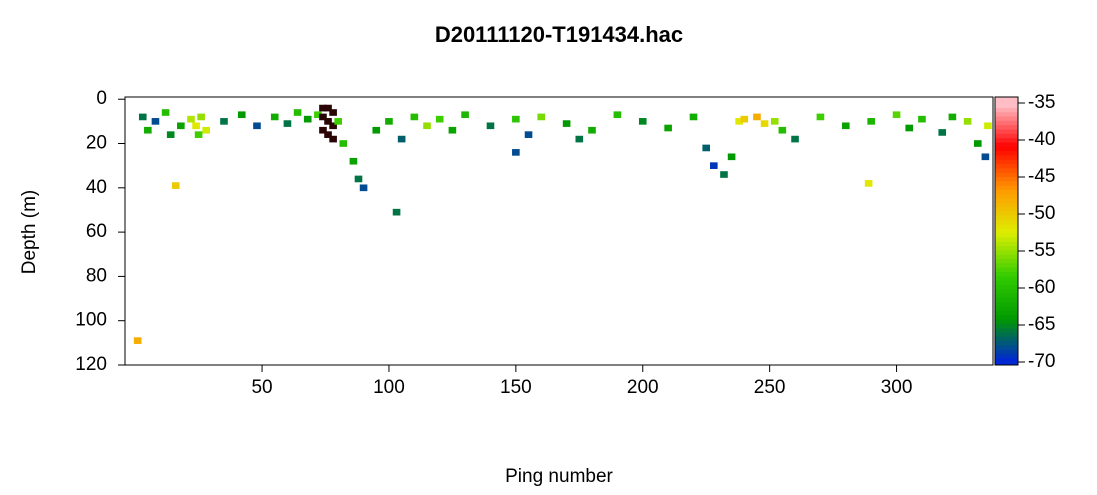 The height and width of the screenshot is (495, 1097). I want to click on y-tick-label: 20, so click(96, 143).